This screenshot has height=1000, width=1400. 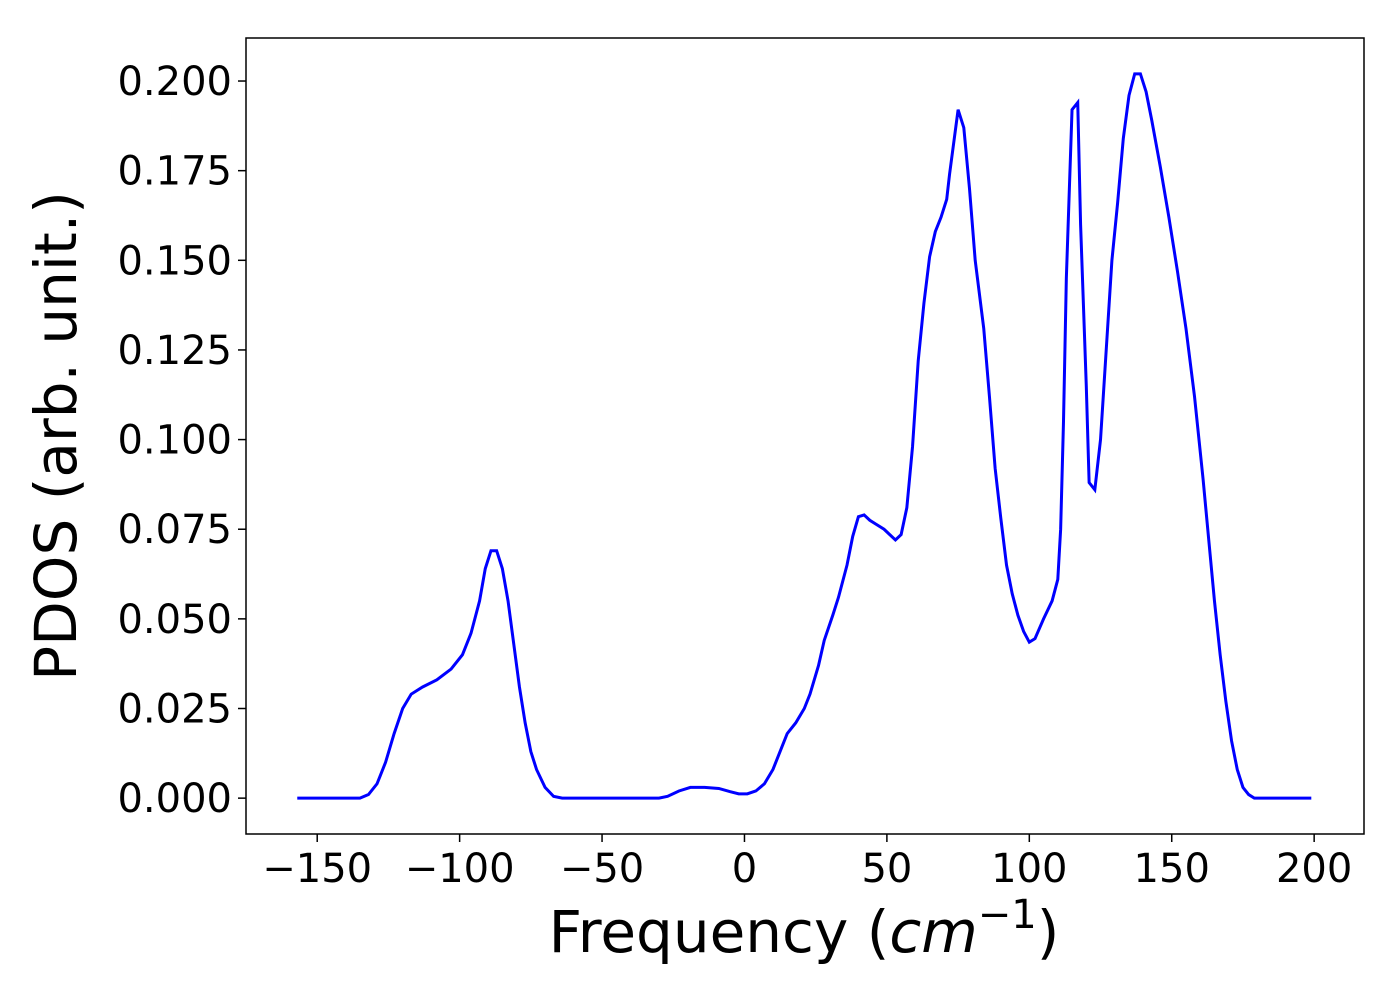 What do you see at coordinates (460, 869) in the screenshot?
I see `x-tick-label: −100` at bounding box center [460, 869].